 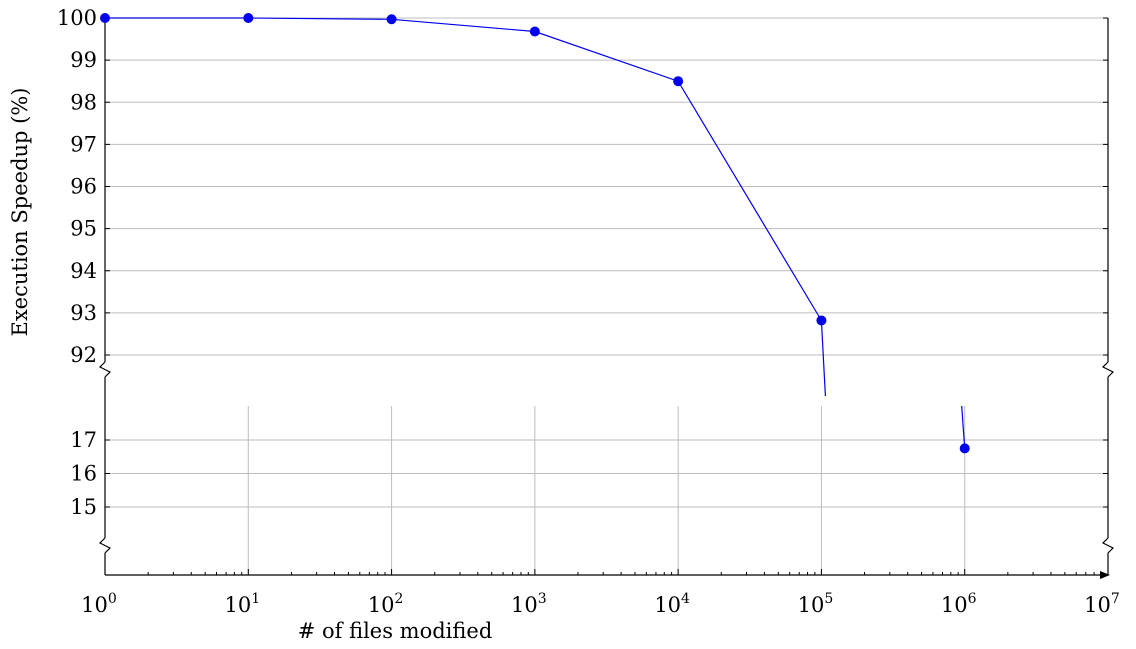 What do you see at coordinates (83, 440) in the screenshot?
I see `y-tick-label: 17` at bounding box center [83, 440].